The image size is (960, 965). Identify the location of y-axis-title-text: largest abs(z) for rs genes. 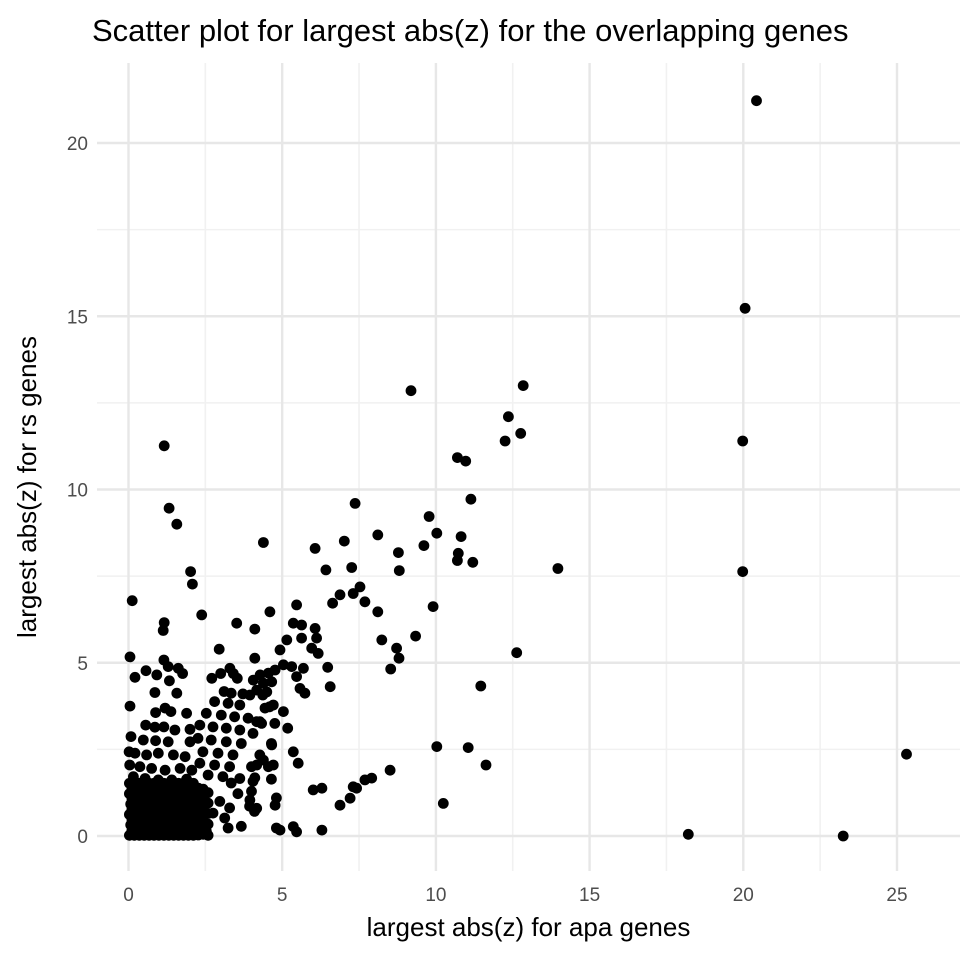
(26, 486).